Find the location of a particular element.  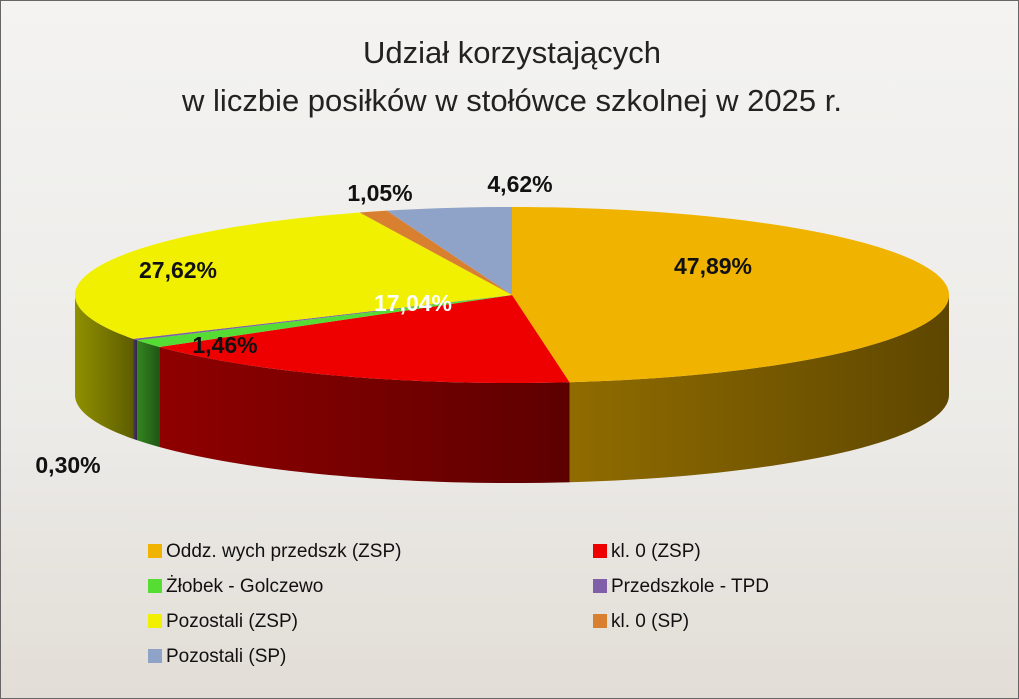

data-label: 47,89% is located at coordinates (713, 266).